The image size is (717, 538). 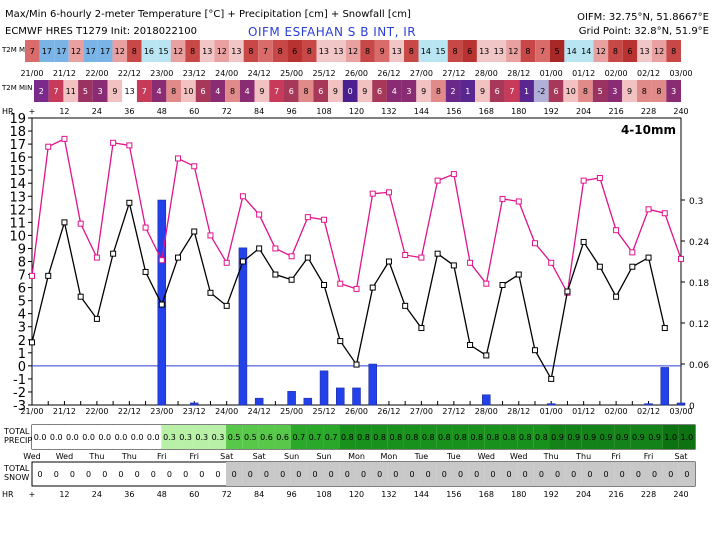 I want to click on hr-value-bottom: 24, so click(x=97, y=494).